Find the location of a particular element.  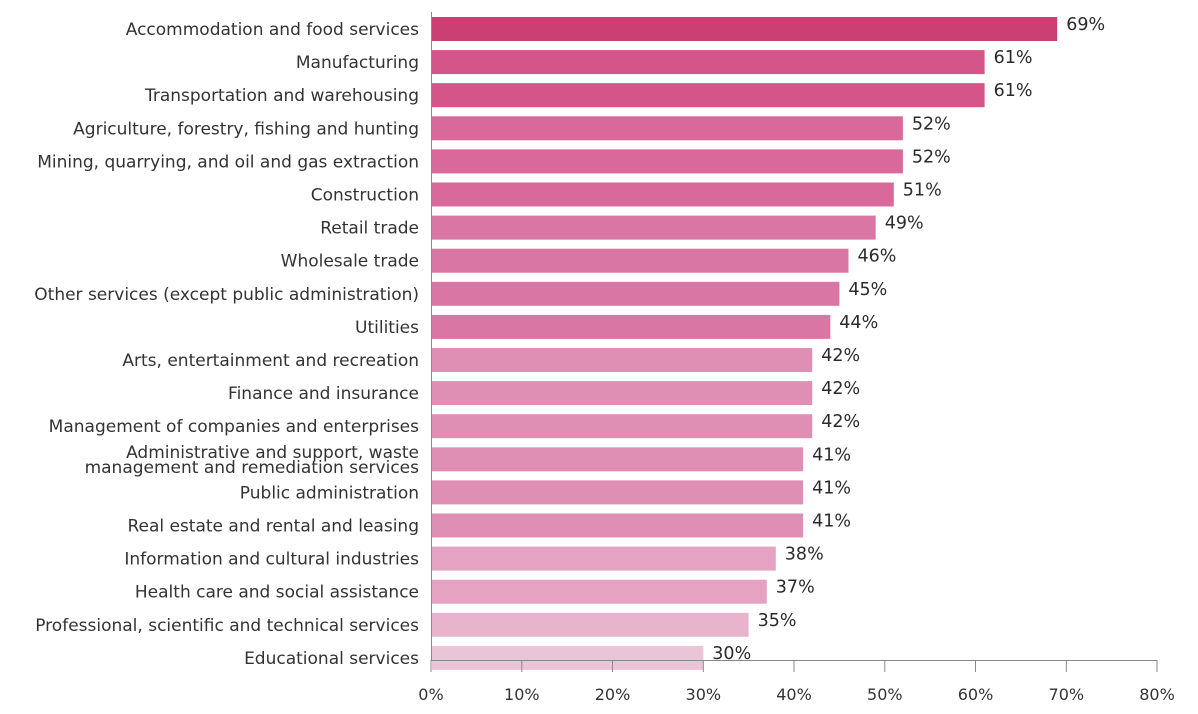

x-tick-label: 0% is located at coordinates (430, 694).